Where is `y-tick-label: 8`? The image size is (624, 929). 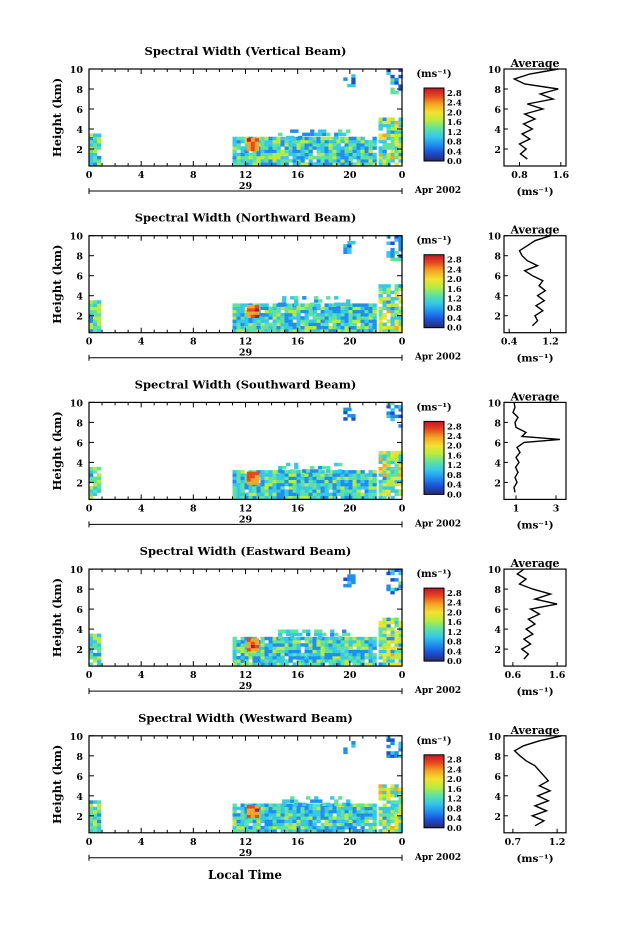
y-tick-label: 8 is located at coordinates (79, 423).